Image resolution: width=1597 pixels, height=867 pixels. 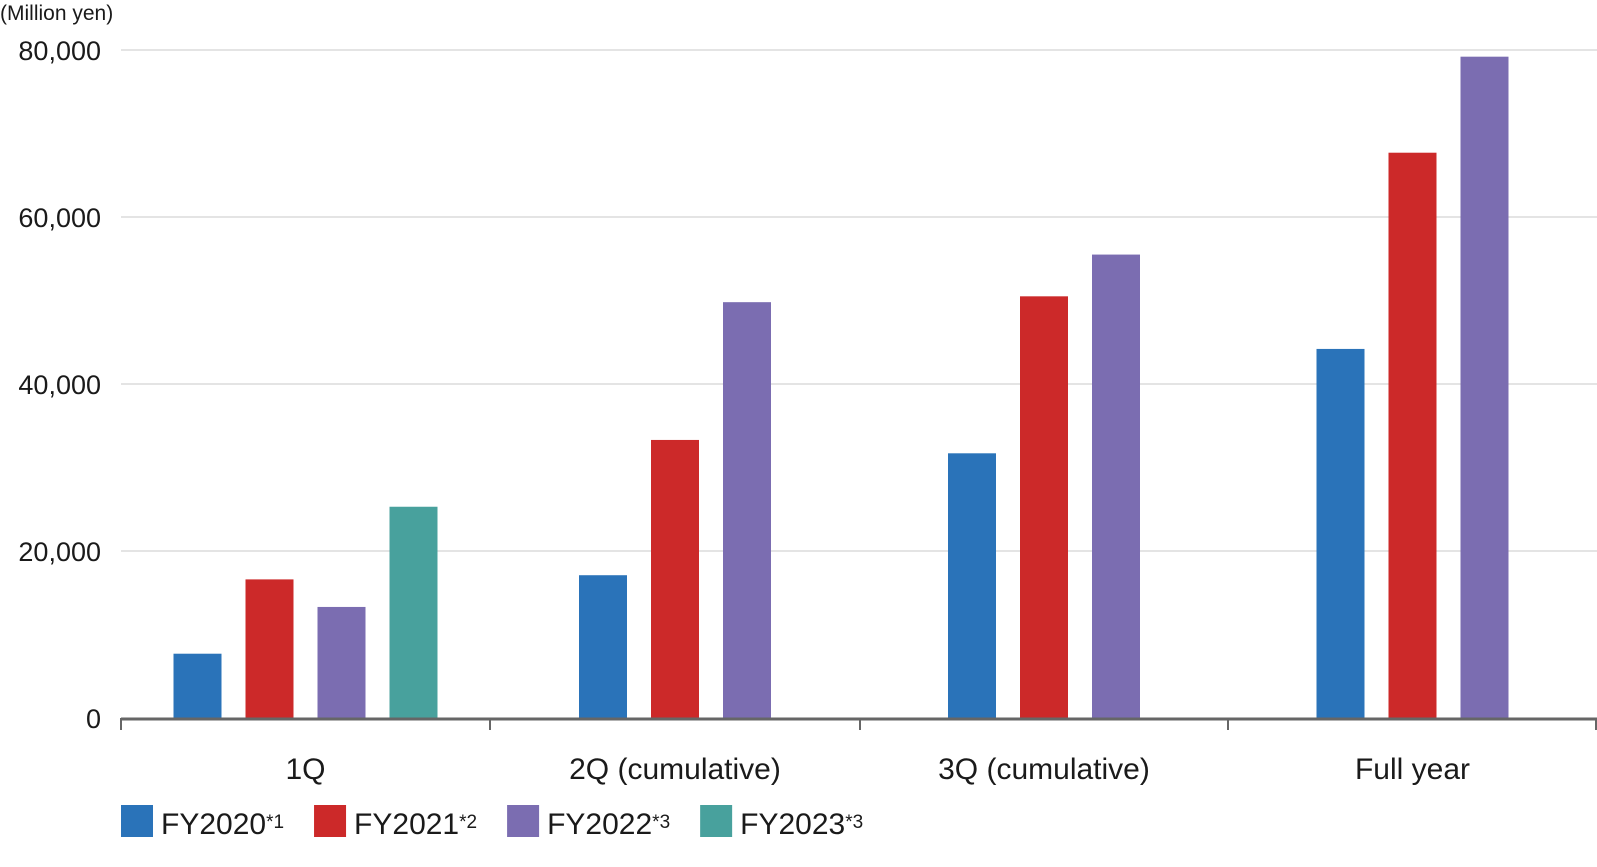 I want to click on legend-entry-fy2022: FY2022*3, so click(x=608, y=824).